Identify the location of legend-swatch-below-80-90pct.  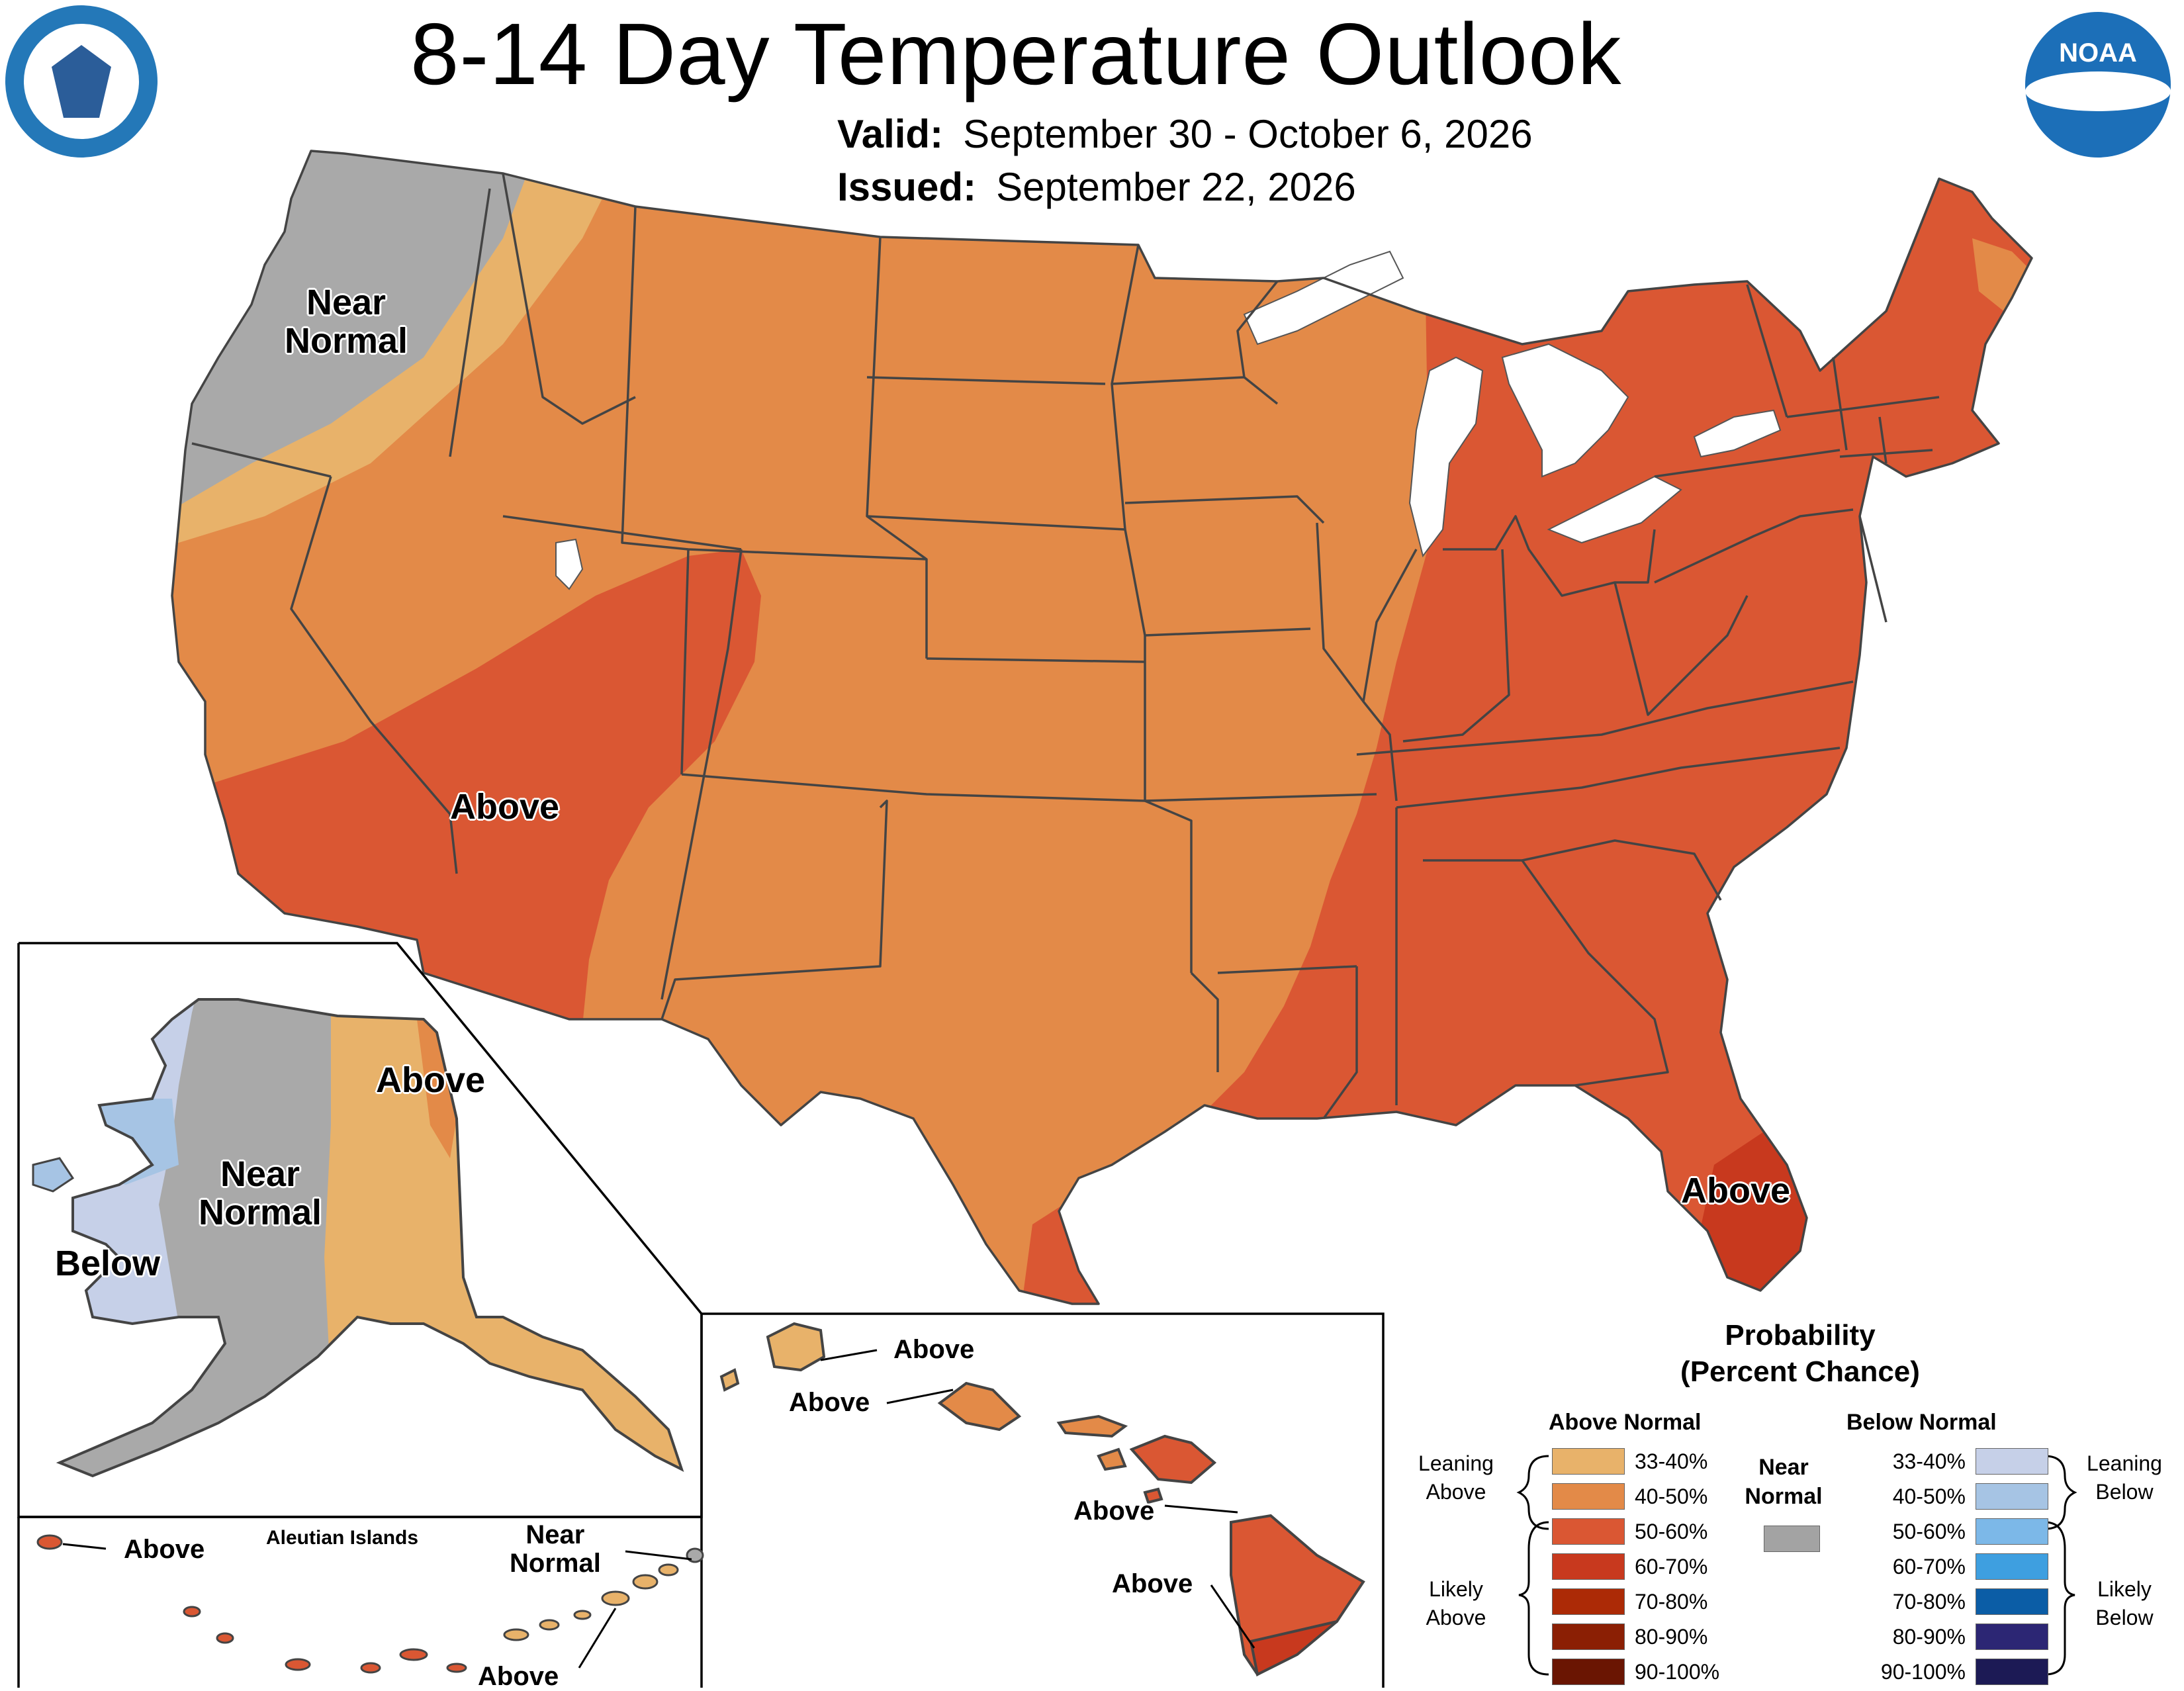
(2012, 1636).